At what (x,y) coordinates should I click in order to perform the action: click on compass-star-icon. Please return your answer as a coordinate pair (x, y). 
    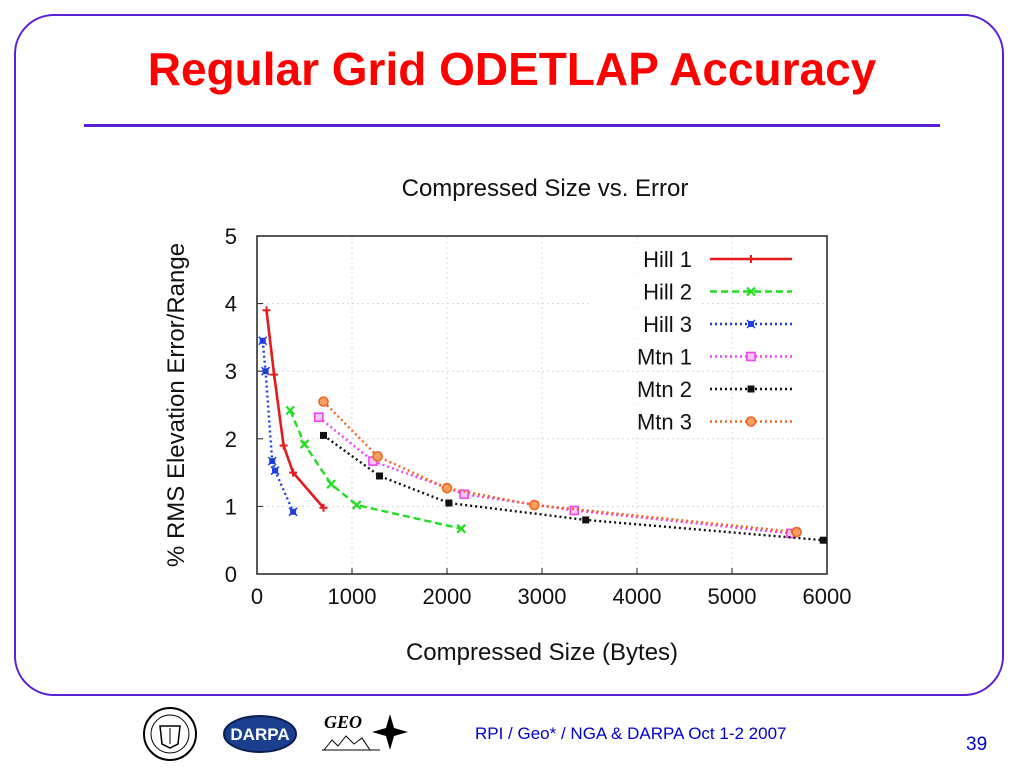
    Looking at the image, I should click on (390, 732).